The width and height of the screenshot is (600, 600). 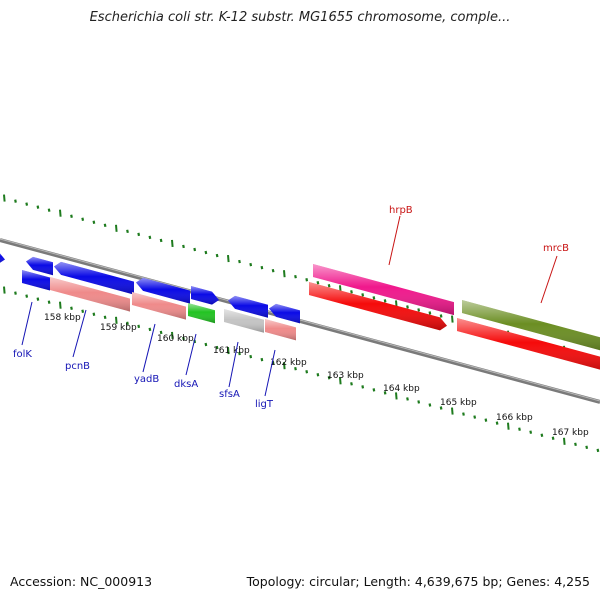 I want to click on gene-label-yadB: yadB, so click(x=146, y=379).